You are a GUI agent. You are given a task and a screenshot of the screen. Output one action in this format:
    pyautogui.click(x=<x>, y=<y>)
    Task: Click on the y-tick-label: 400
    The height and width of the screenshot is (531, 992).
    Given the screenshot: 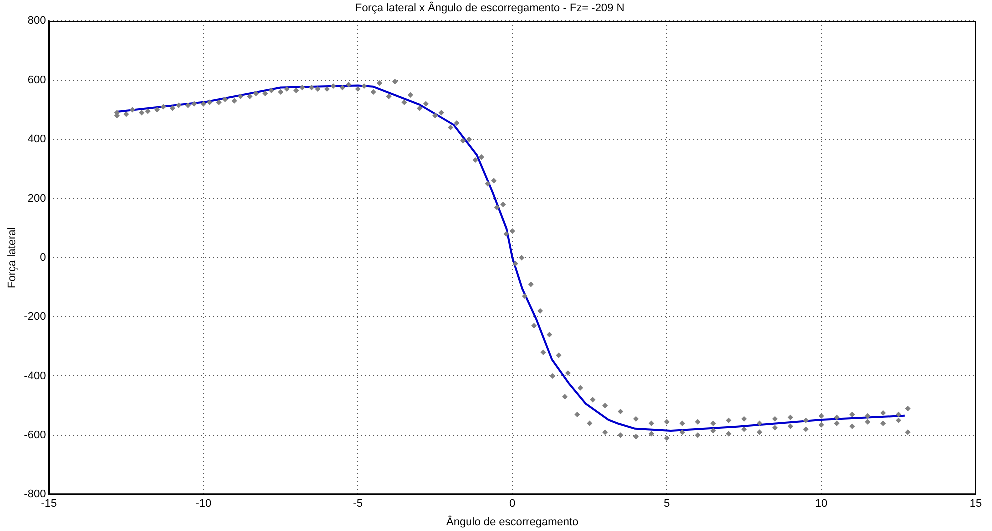 What is the action you would take?
    pyautogui.click(x=37, y=140)
    